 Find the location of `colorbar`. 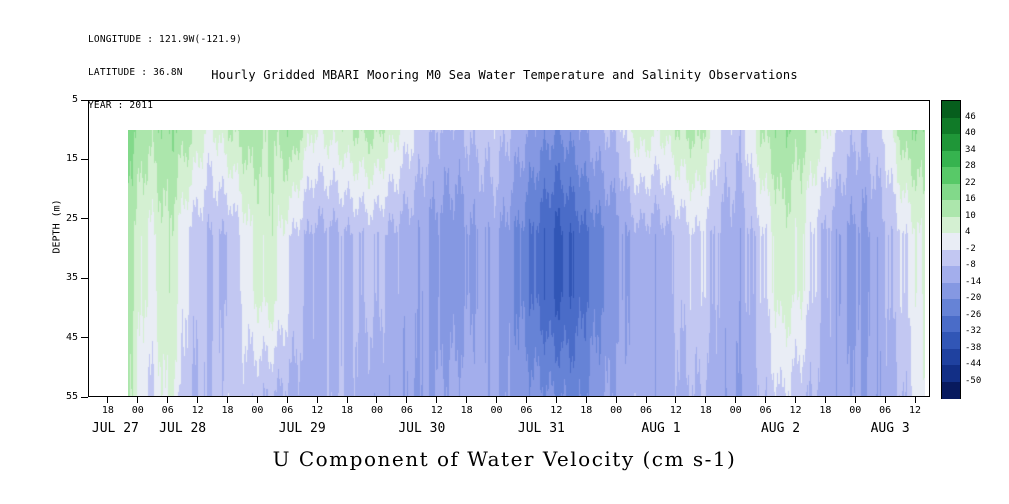

colorbar is located at coordinates (951, 249).